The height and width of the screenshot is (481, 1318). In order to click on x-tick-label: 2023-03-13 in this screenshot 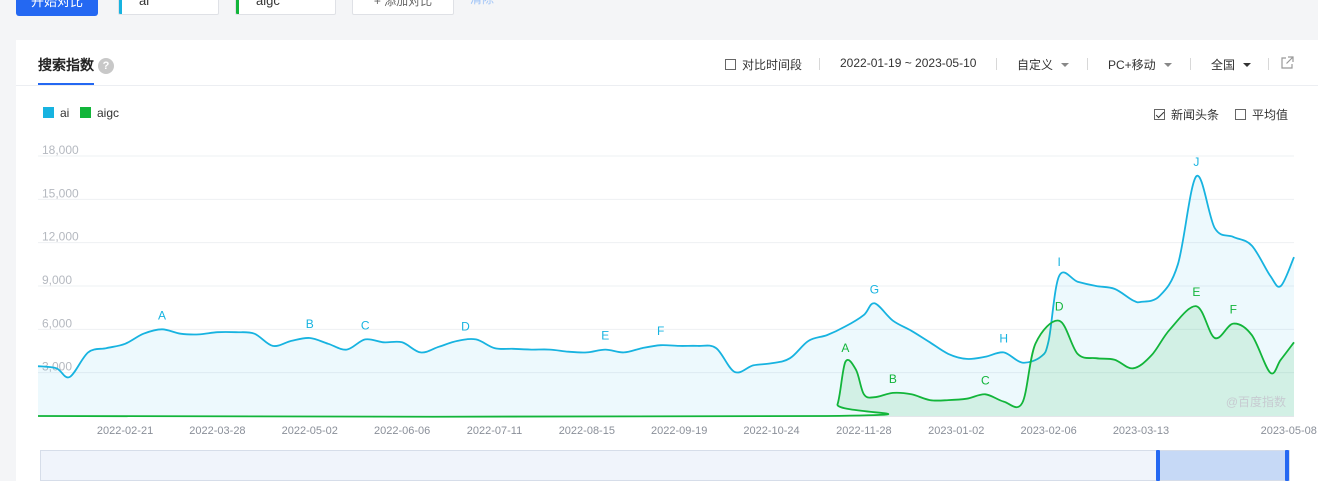, I will do `click(1141, 431)`.